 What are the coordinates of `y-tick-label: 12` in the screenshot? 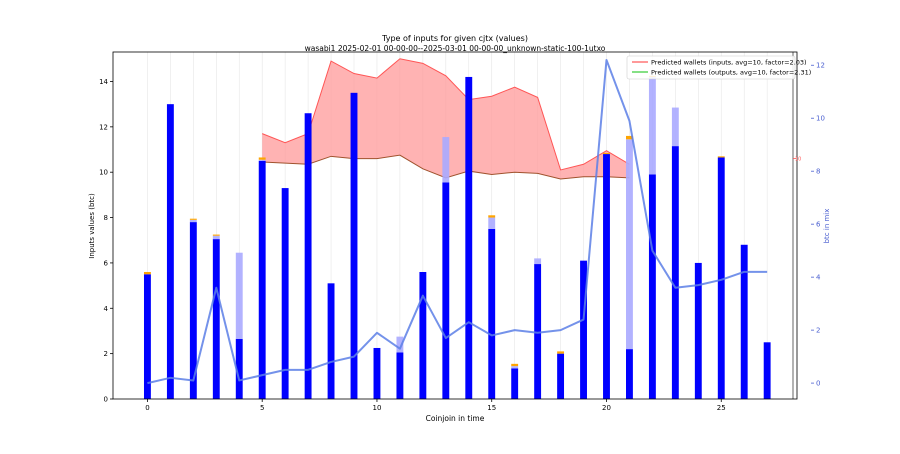 It's located at (103, 127).